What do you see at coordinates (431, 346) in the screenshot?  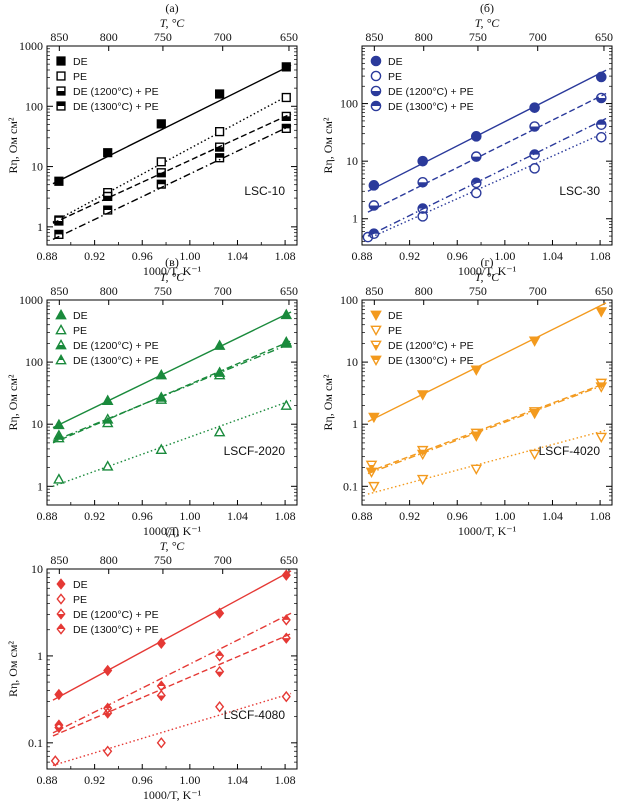 I see `legend-label: DE (1200°C) + PE` at bounding box center [431, 346].